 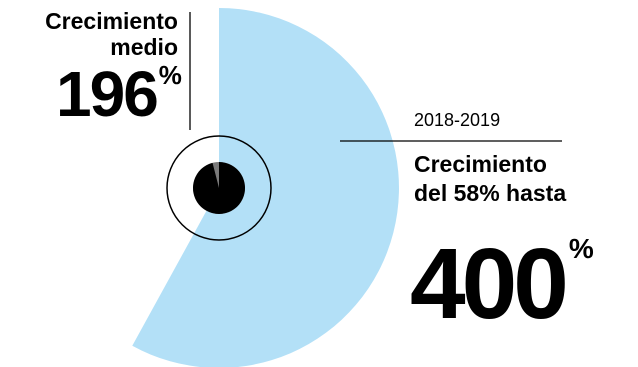 I want to click on average-growth-number: 196, so click(x=107, y=94).